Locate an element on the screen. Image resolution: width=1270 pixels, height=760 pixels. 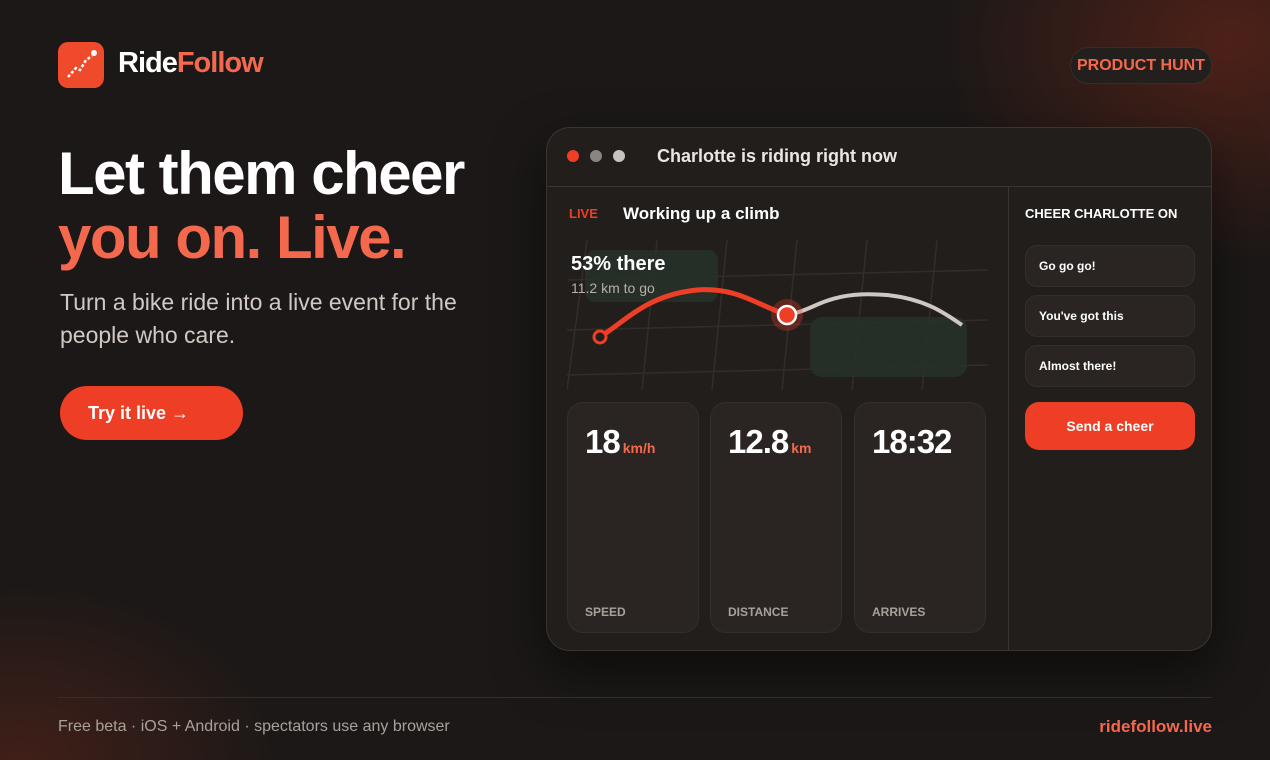
route-map is located at coordinates (777, 314).